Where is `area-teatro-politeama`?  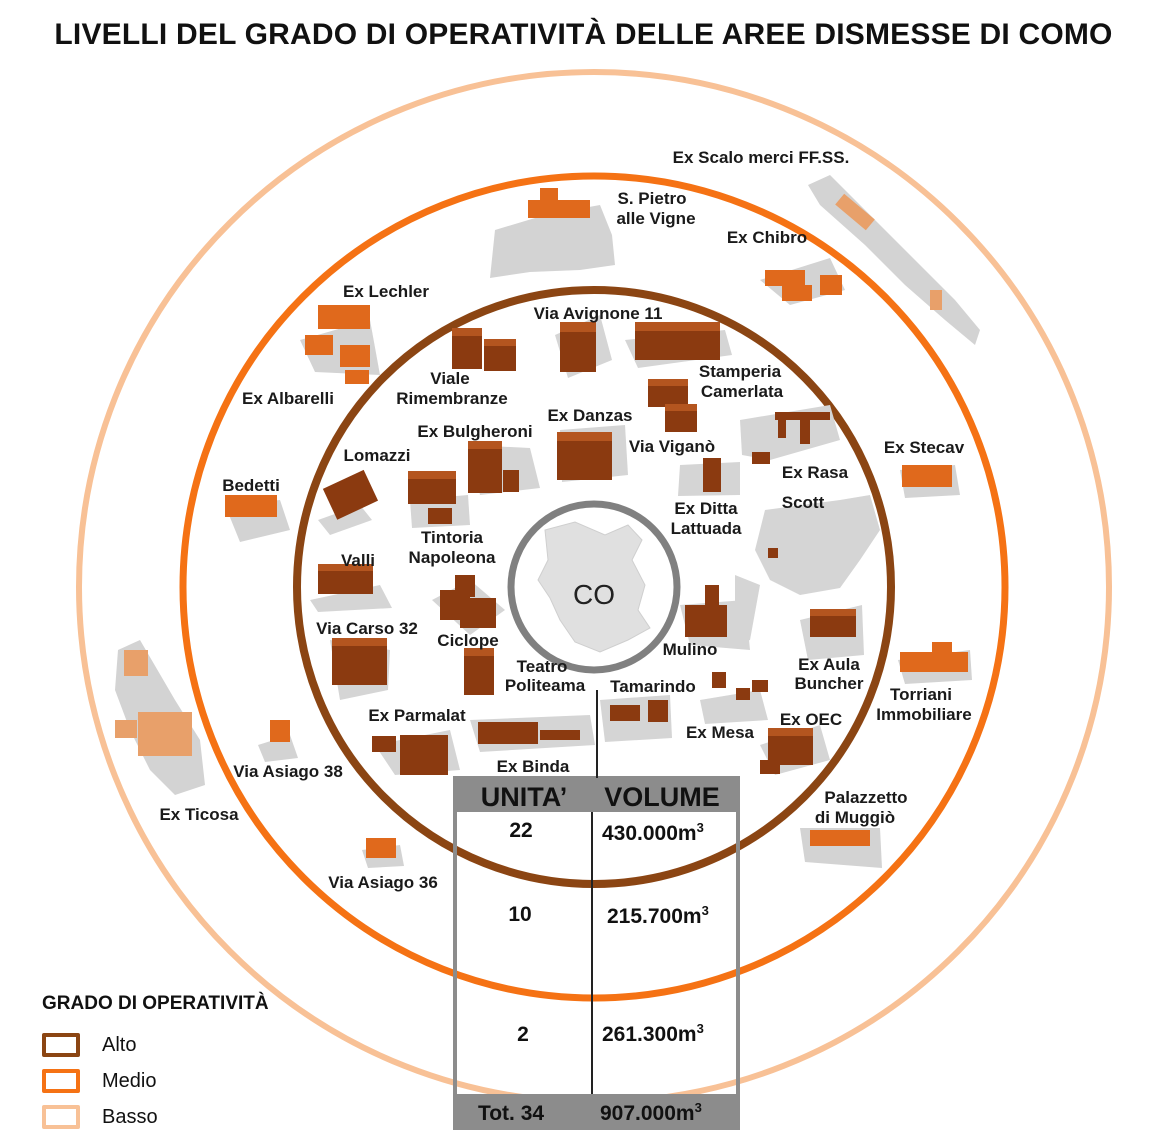
area-teatro-politeama is located at coordinates (479, 671).